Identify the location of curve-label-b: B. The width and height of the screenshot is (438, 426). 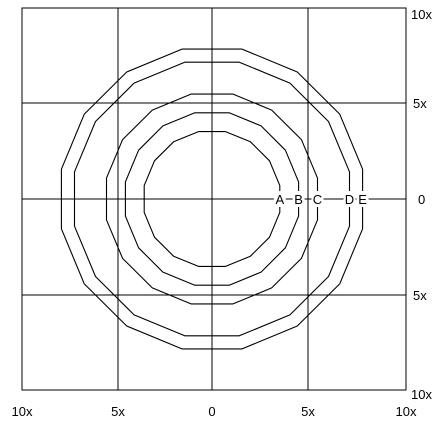
(298, 199).